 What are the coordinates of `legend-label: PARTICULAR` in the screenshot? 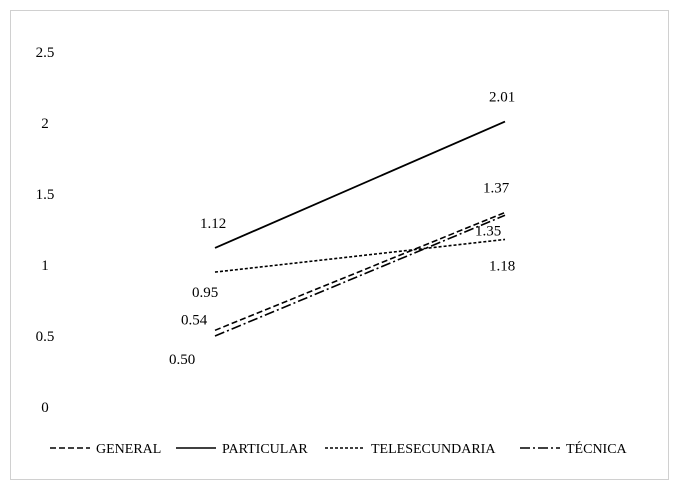 It's located at (265, 449).